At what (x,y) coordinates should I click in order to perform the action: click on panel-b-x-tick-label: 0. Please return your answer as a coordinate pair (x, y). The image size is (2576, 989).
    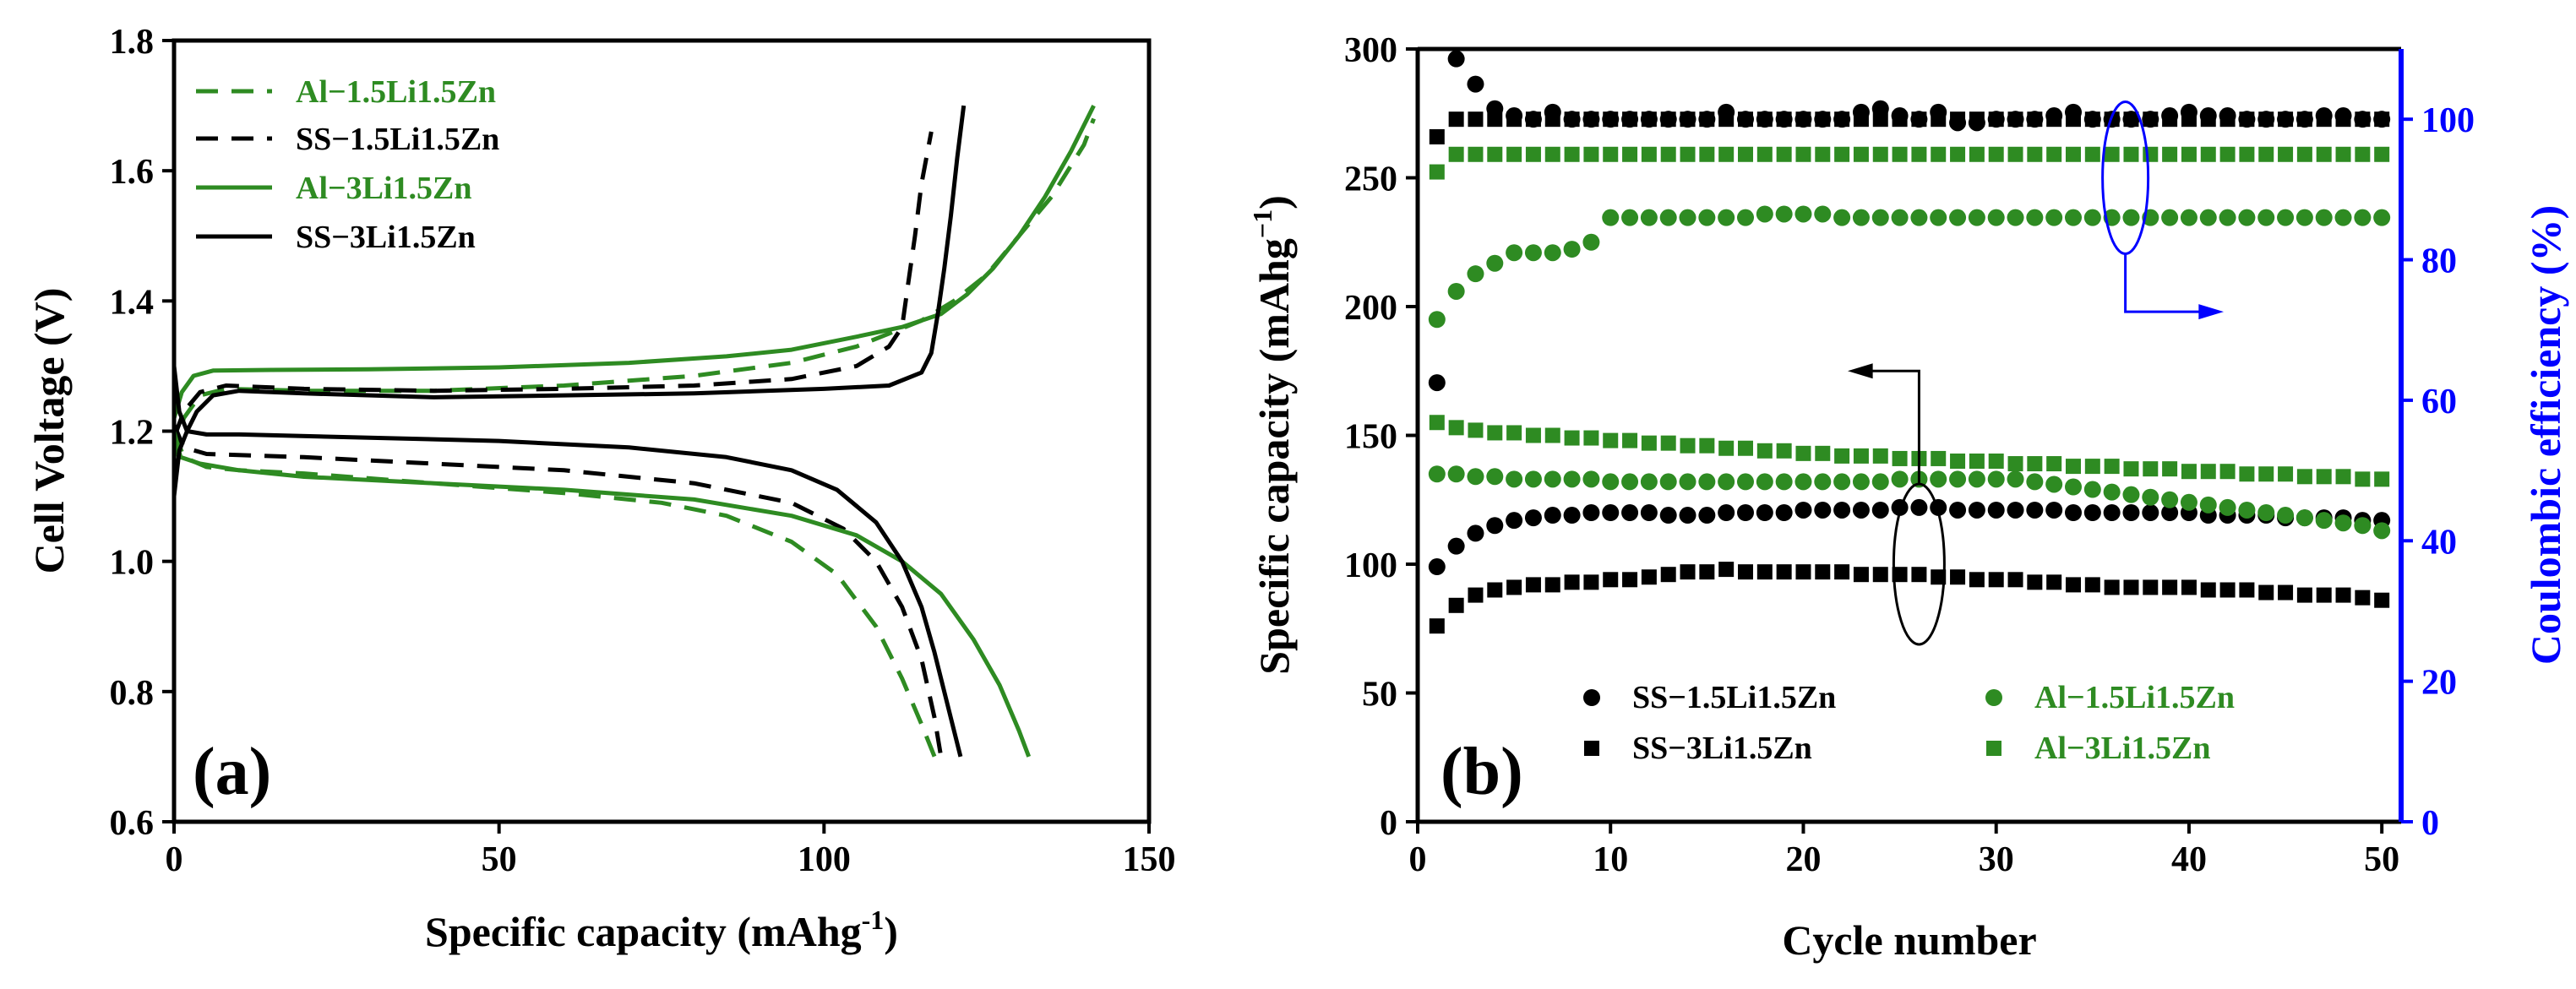
    Looking at the image, I should click on (1418, 859).